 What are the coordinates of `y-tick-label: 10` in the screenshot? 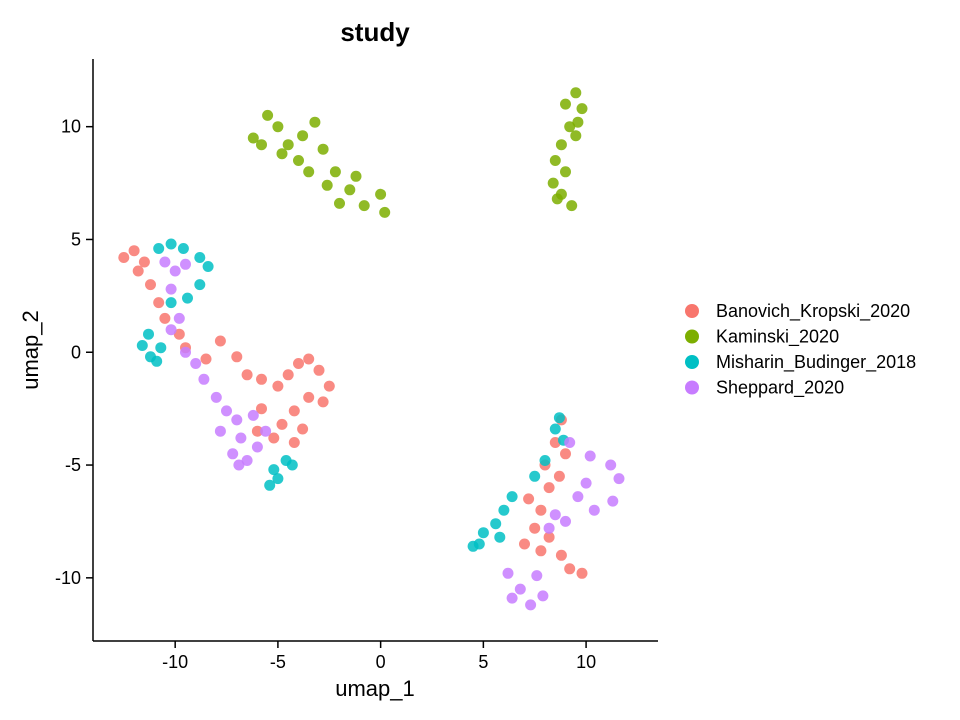 It's located at (71, 127).